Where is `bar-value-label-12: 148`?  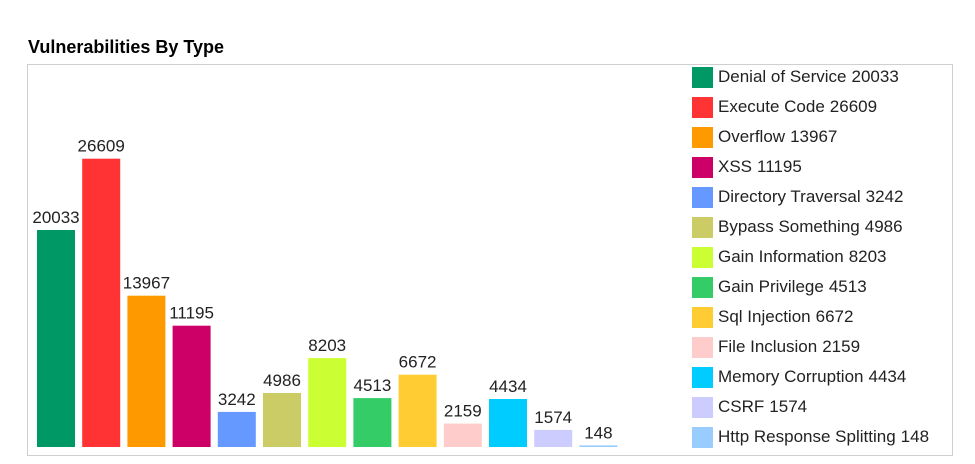 bar-value-label-12: 148 is located at coordinates (598, 432).